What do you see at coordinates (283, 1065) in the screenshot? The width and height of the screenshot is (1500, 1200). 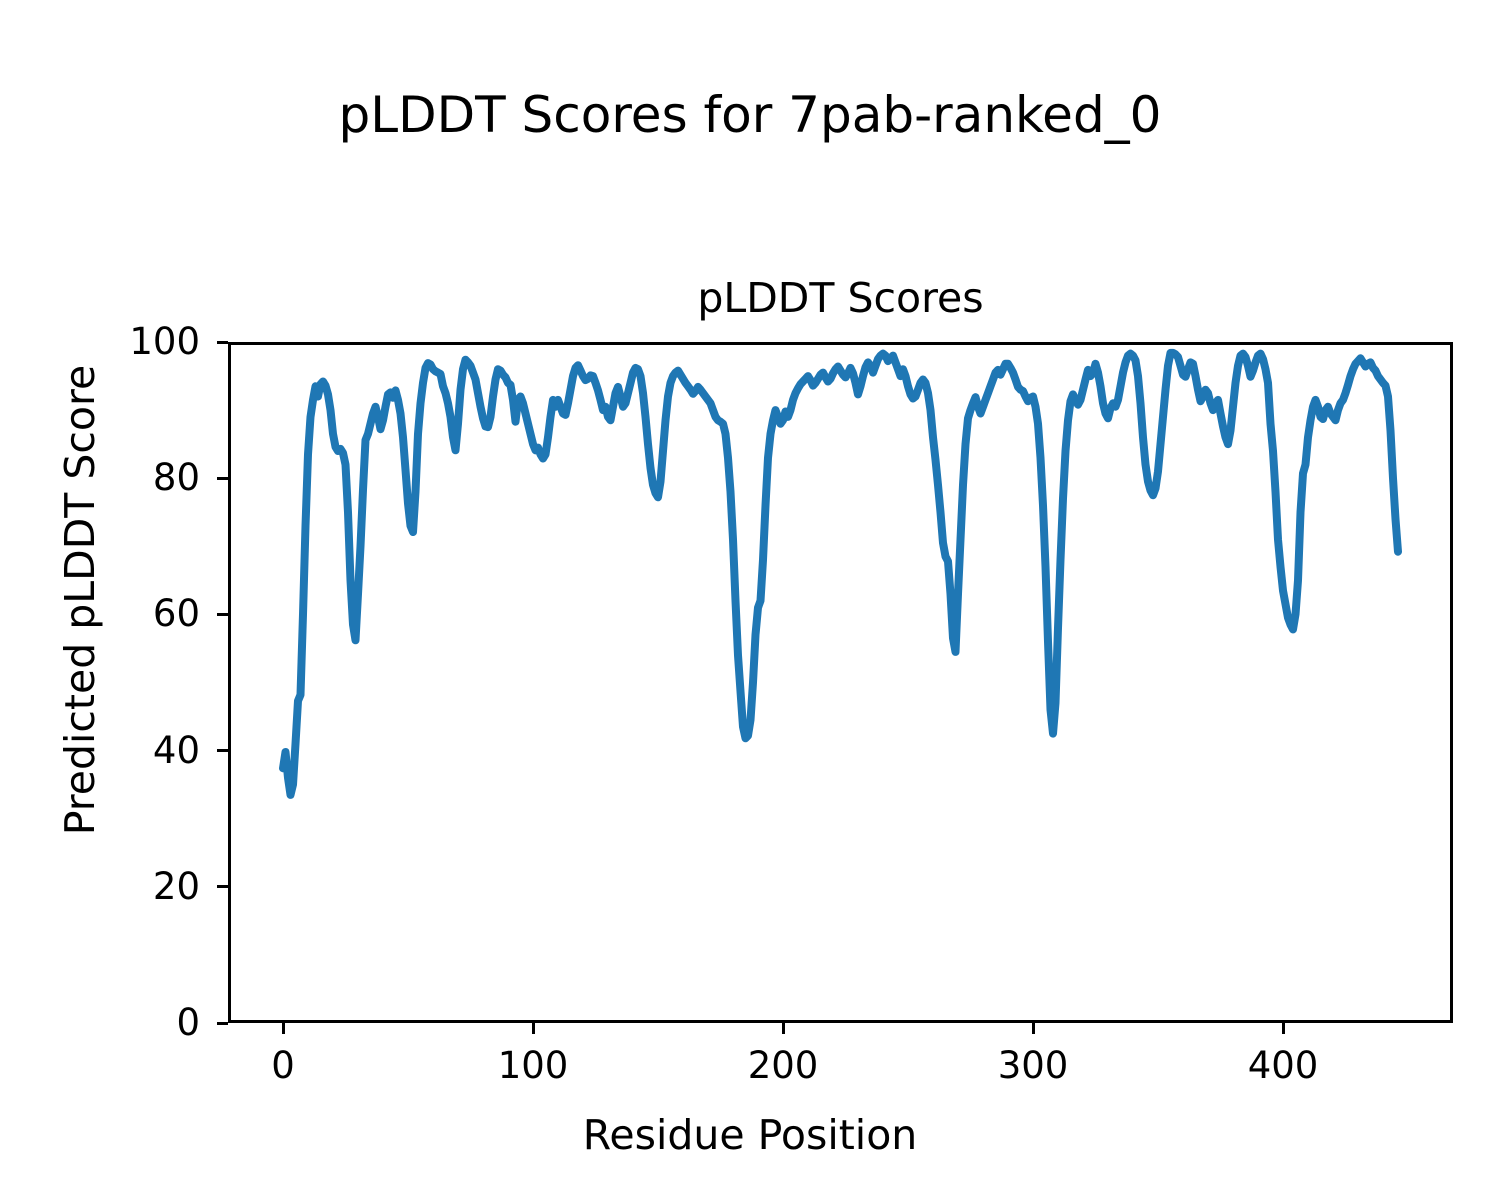 I see `x-tick-label-0: 0` at bounding box center [283, 1065].